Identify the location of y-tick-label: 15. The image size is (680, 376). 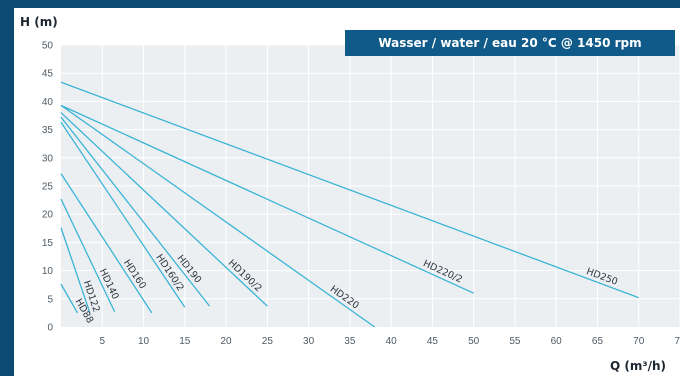
(48, 243).